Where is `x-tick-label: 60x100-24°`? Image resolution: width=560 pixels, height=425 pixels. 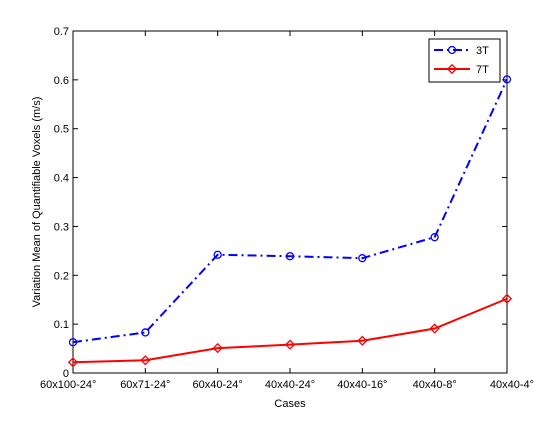 x-tick-label: 60x100-24° is located at coordinates (68, 385).